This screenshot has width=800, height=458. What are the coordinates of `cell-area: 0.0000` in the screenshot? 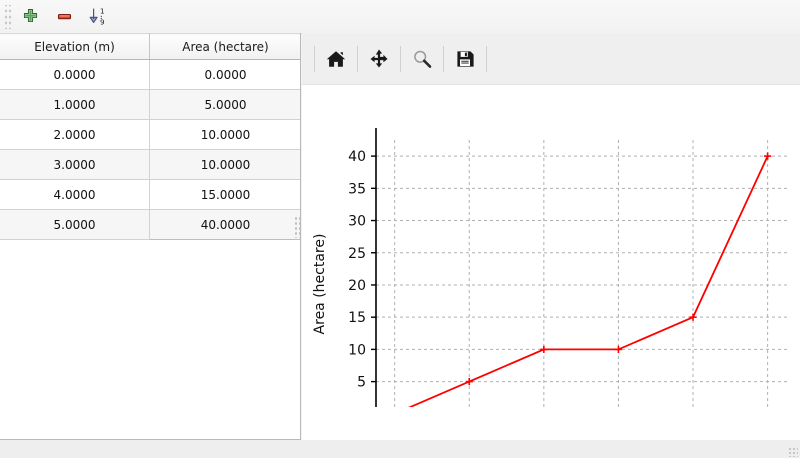 It's located at (224, 74).